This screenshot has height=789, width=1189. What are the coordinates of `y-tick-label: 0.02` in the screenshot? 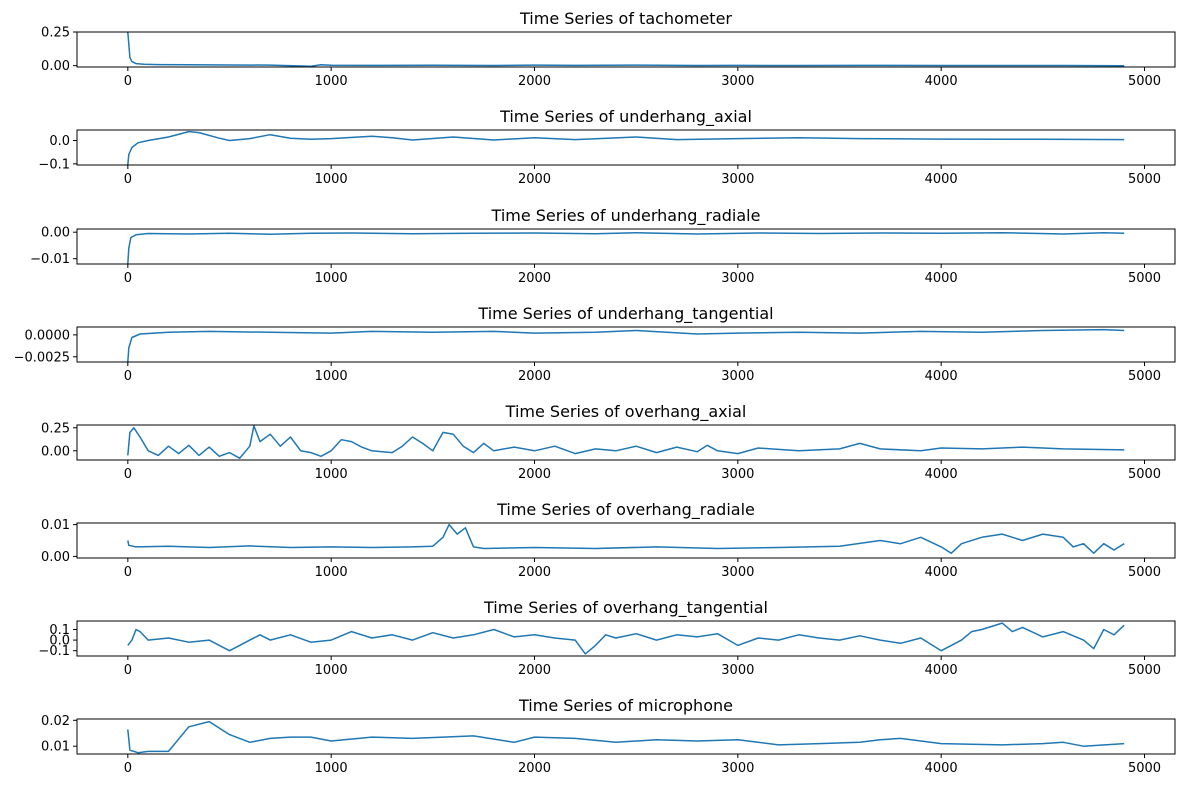 It's located at (55, 721).